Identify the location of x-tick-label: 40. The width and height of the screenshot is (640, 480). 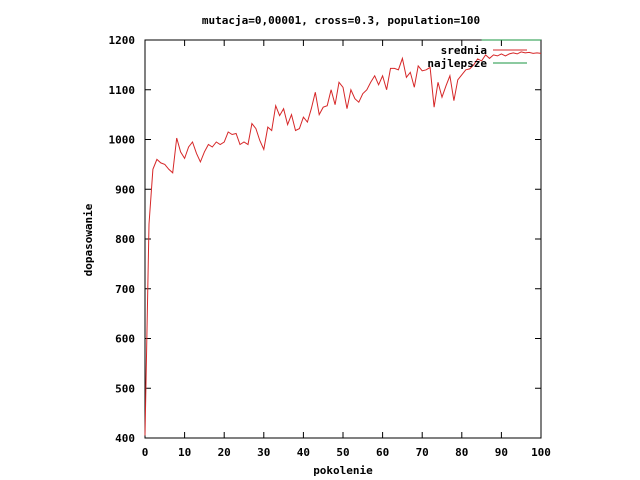
(303, 452).